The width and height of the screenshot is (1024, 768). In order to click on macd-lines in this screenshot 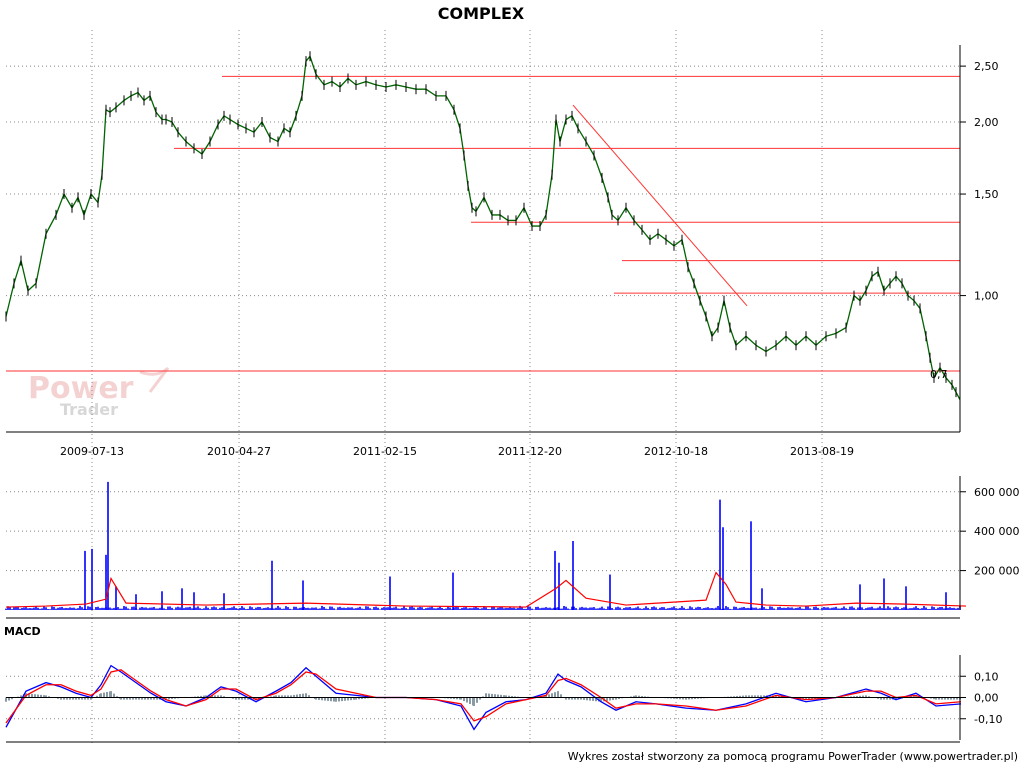, I will do `click(483, 697)`.